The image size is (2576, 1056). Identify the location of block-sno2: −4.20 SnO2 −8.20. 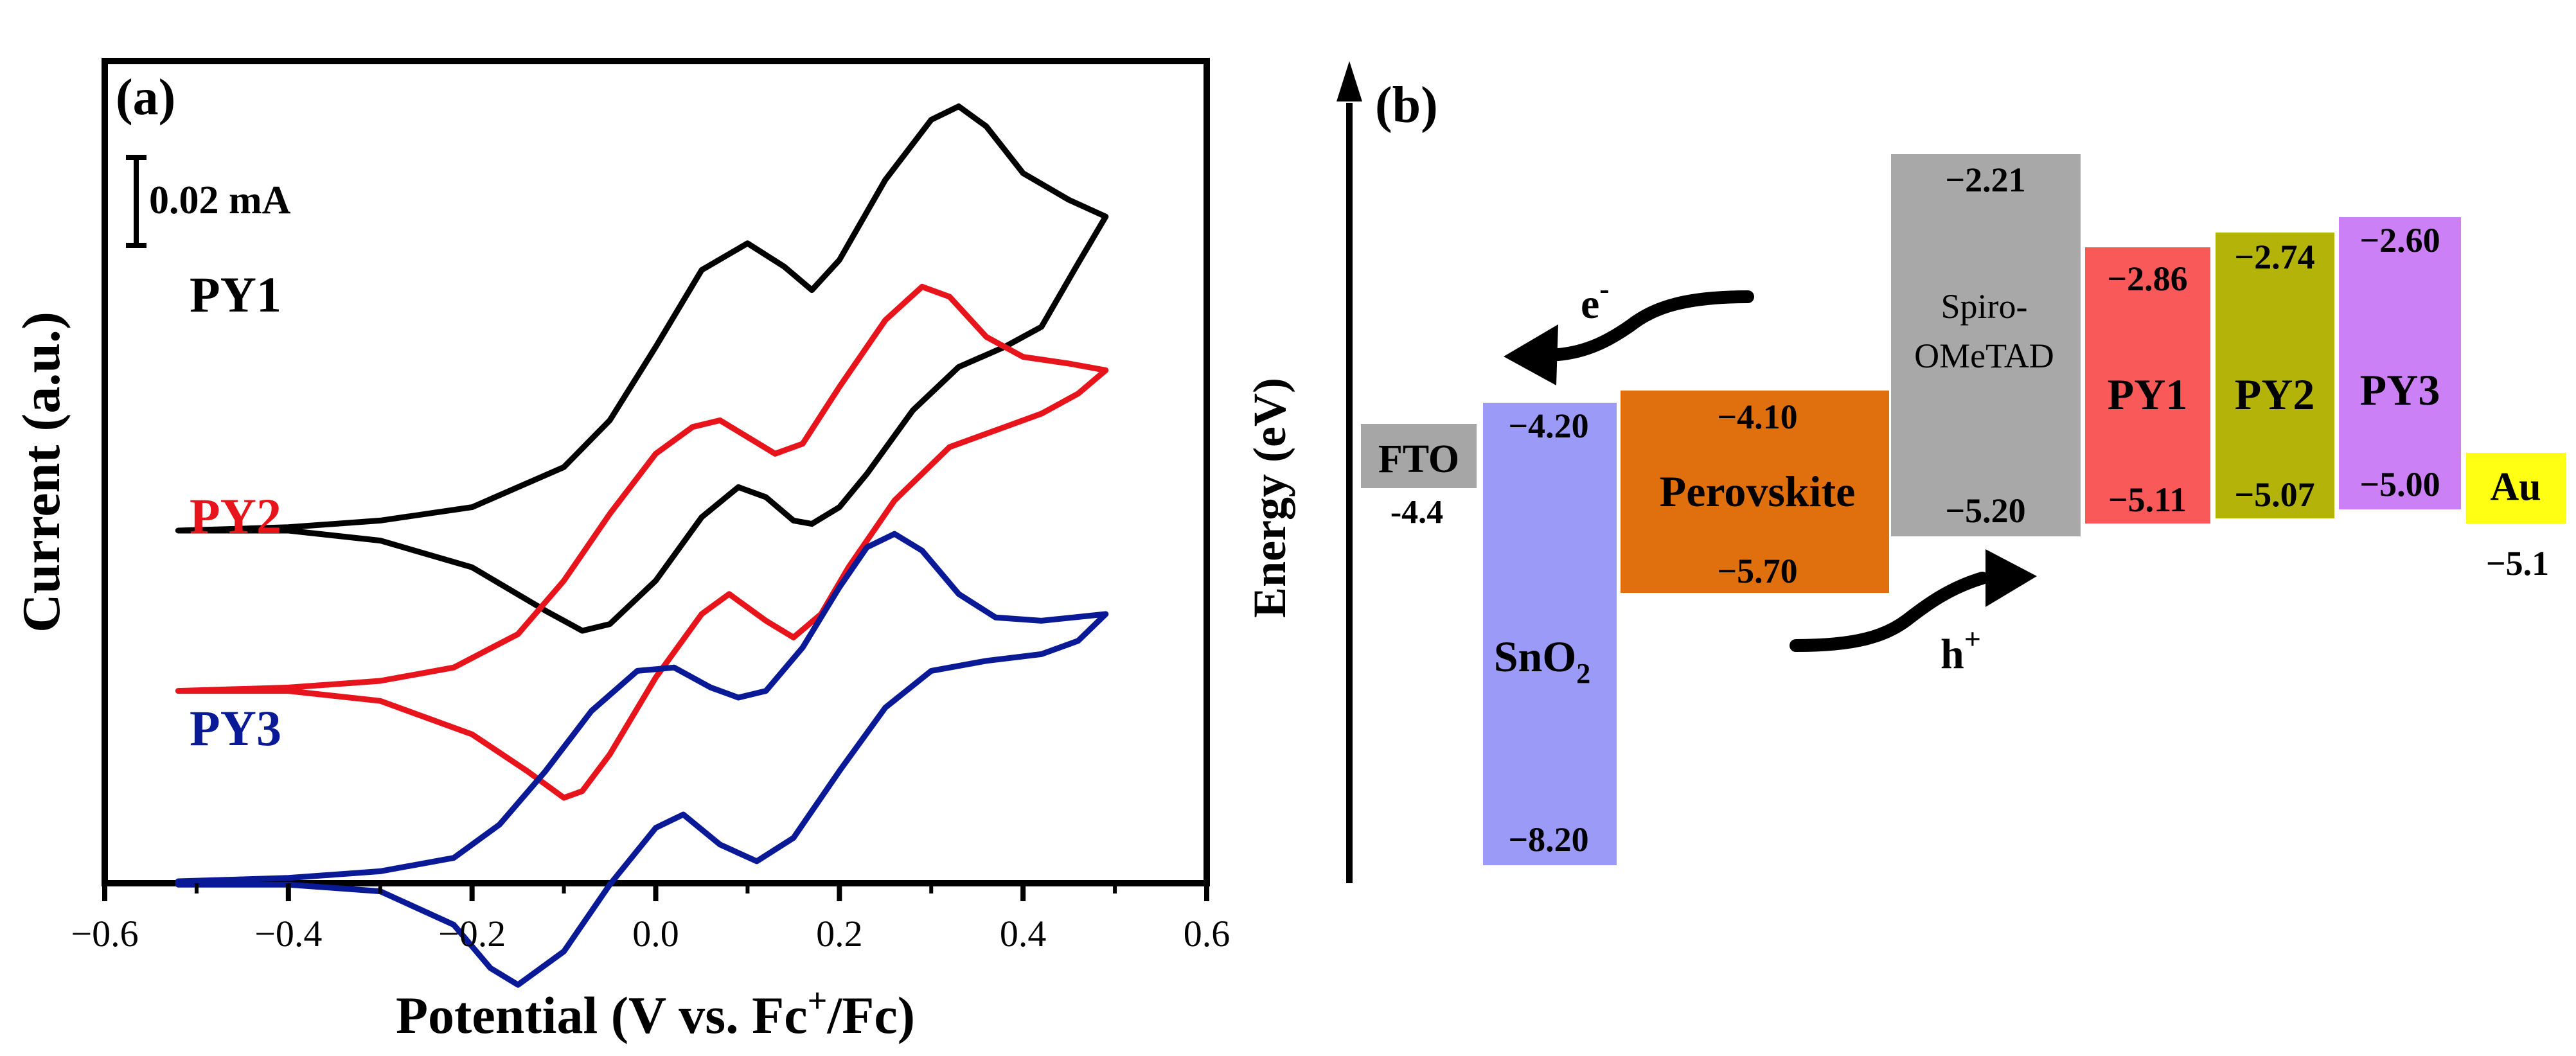
(1550, 634).